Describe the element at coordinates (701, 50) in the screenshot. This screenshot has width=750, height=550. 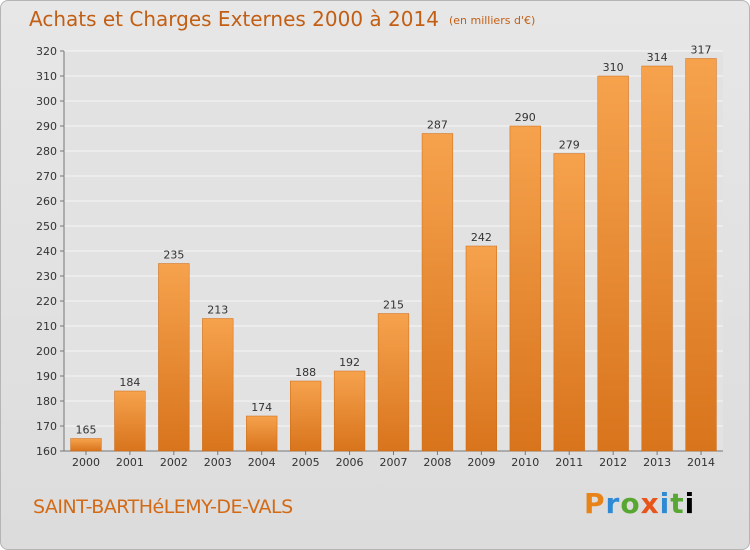
I see `data-label: 317` at that location.